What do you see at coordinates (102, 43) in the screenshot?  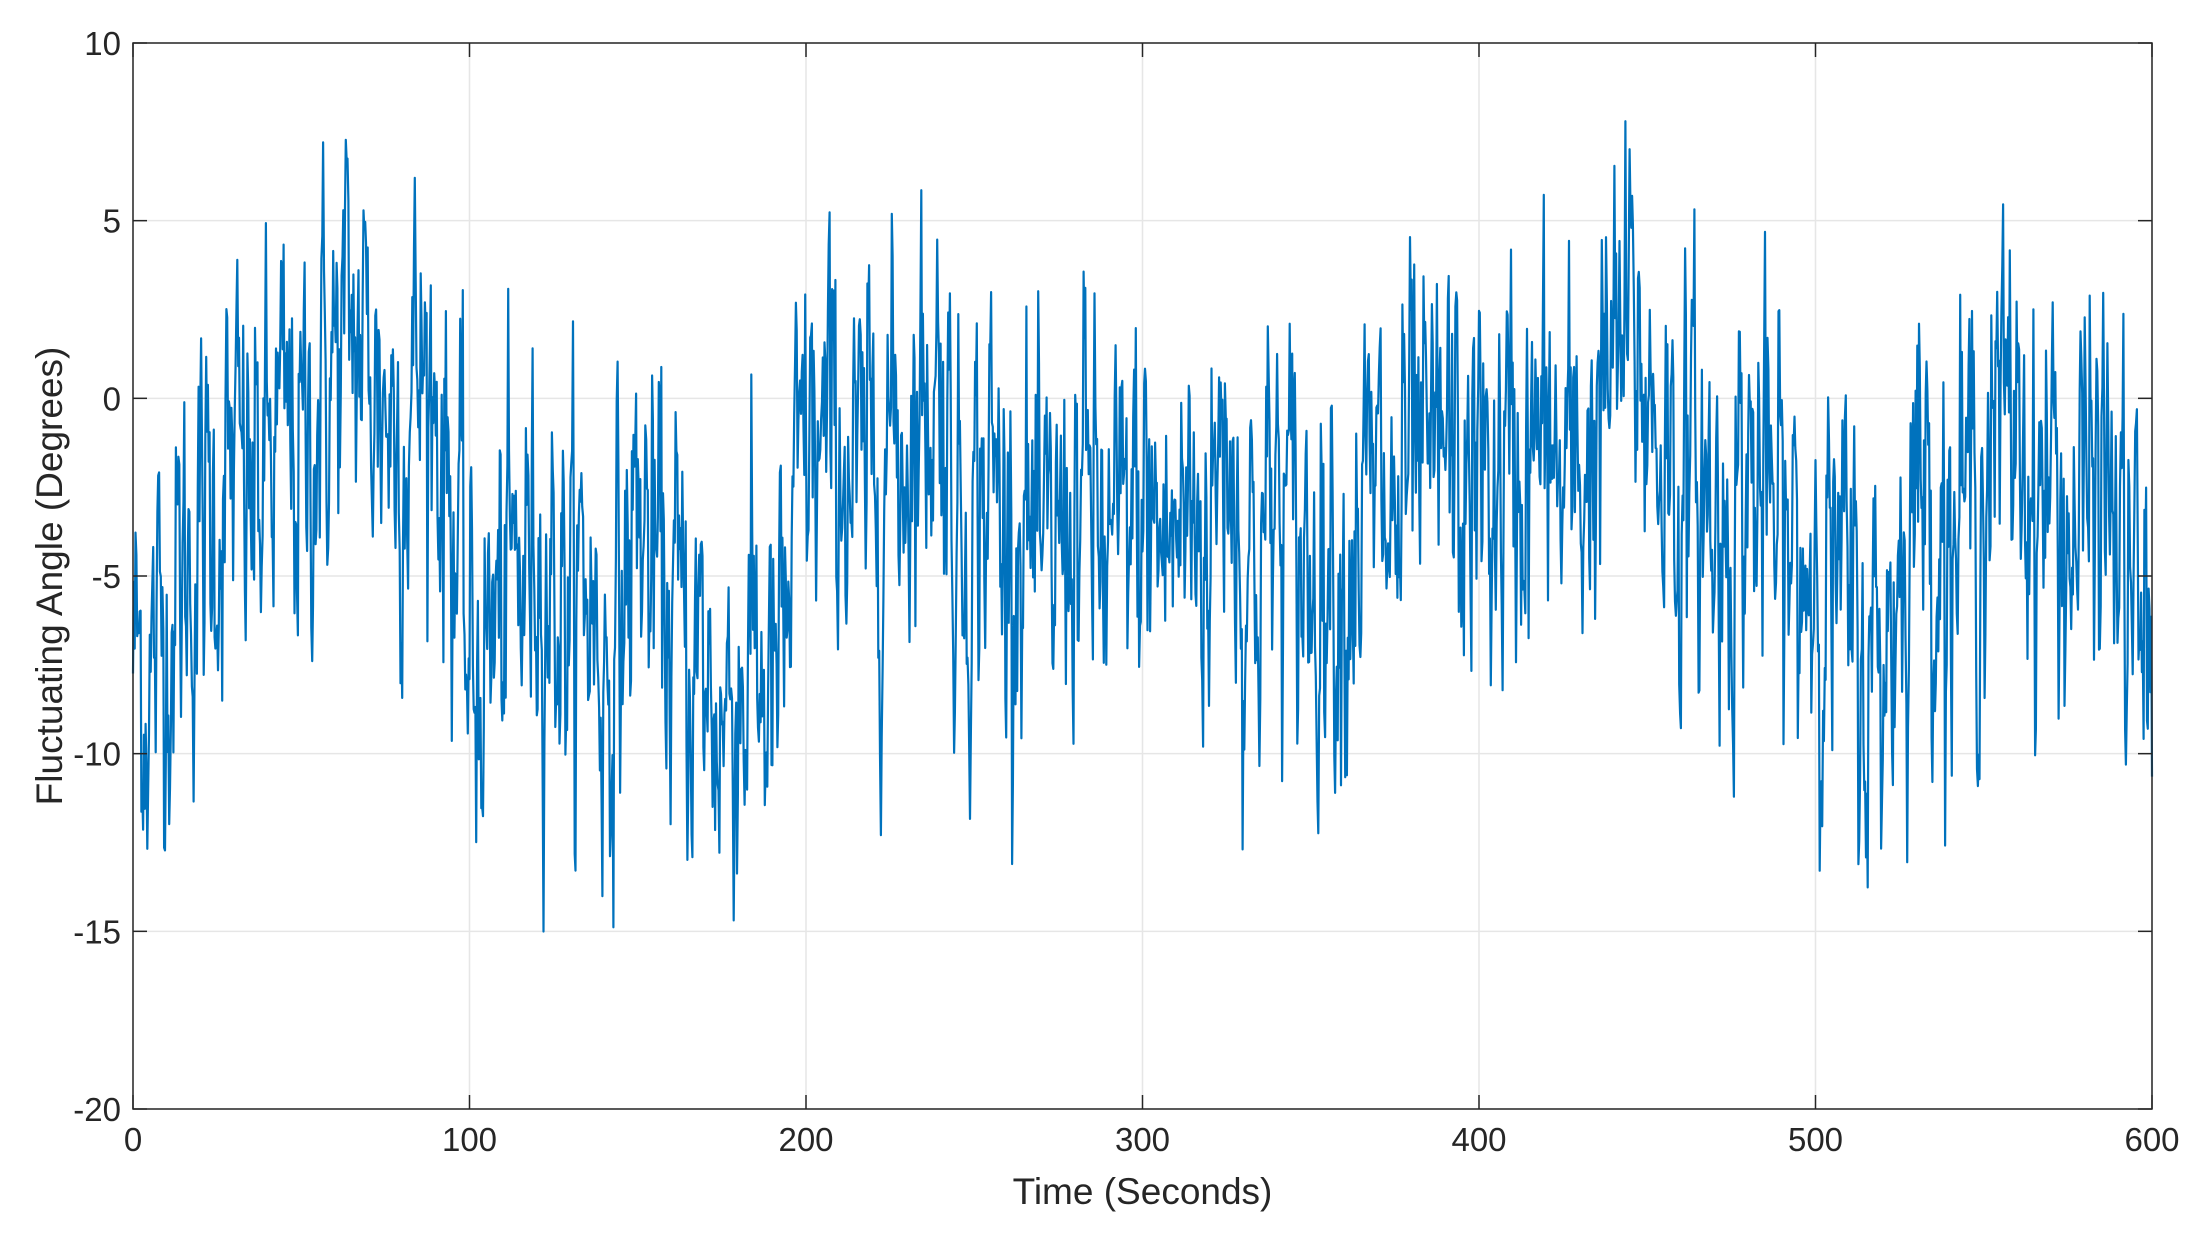 I see `y-tick-label: 10` at bounding box center [102, 43].